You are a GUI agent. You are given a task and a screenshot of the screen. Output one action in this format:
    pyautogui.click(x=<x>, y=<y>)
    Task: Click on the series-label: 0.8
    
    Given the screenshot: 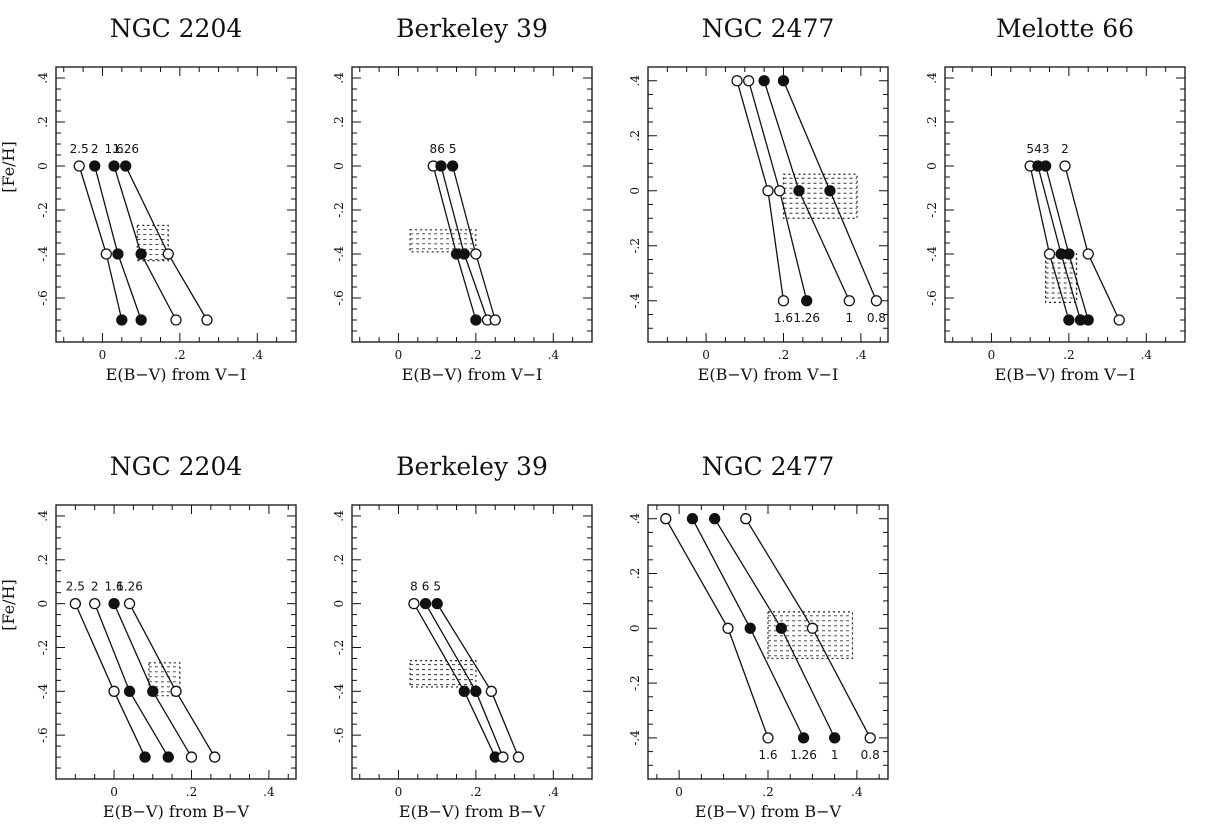 What is the action you would take?
    pyautogui.click(x=870, y=755)
    